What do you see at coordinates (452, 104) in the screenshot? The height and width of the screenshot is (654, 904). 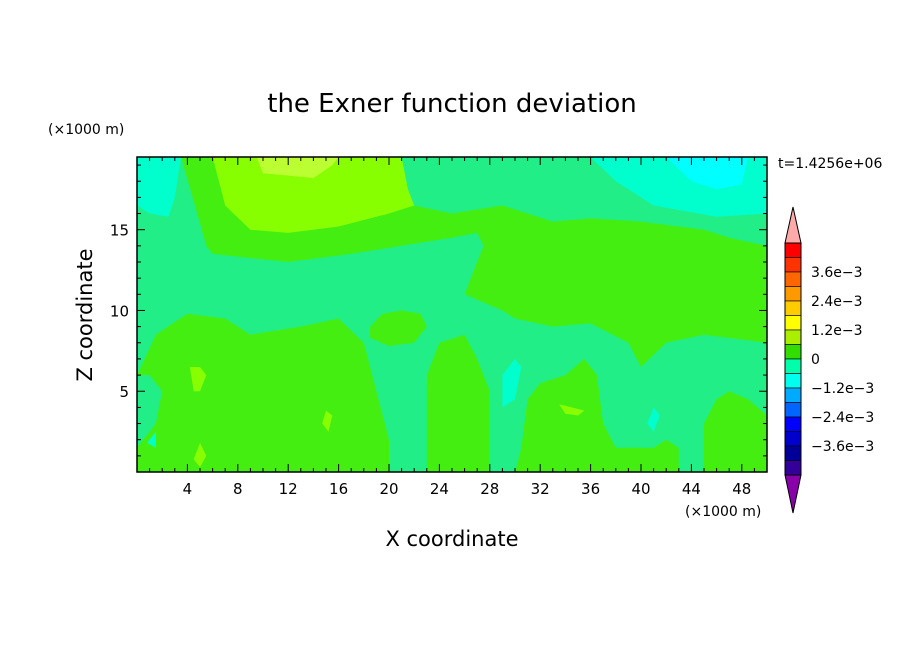 I see `chart-title: the Exner function deviation` at bounding box center [452, 104].